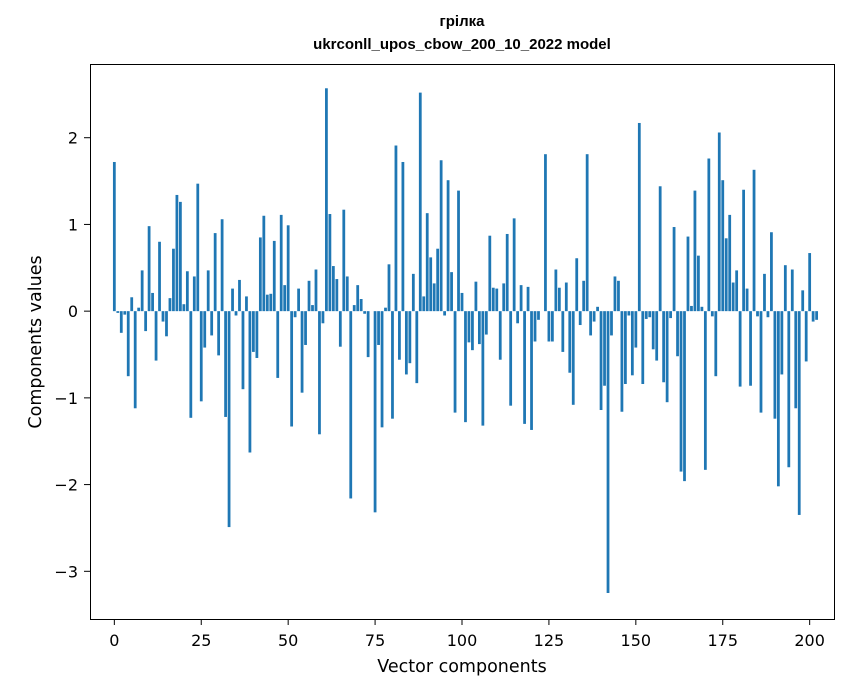 This screenshot has width=847, height=696. I want to click on chart-title: грілка, so click(462, 21).